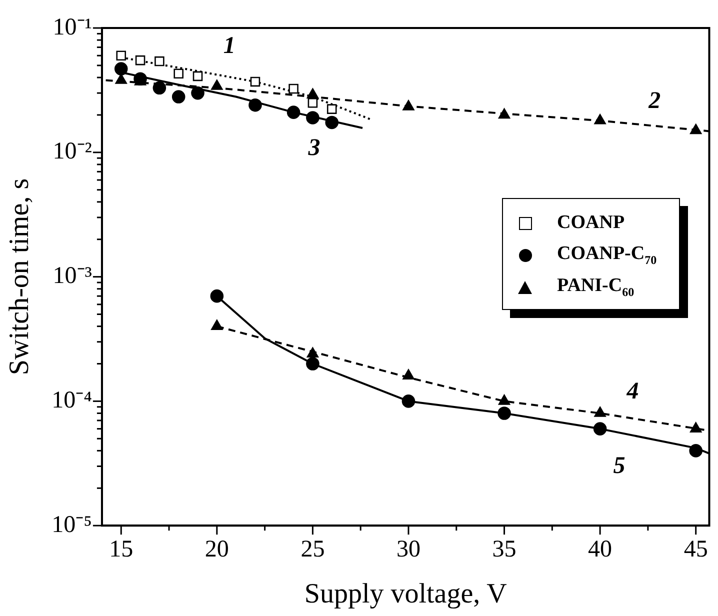  What do you see at coordinates (229, 46) in the screenshot?
I see `series-label: 1` at bounding box center [229, 46].